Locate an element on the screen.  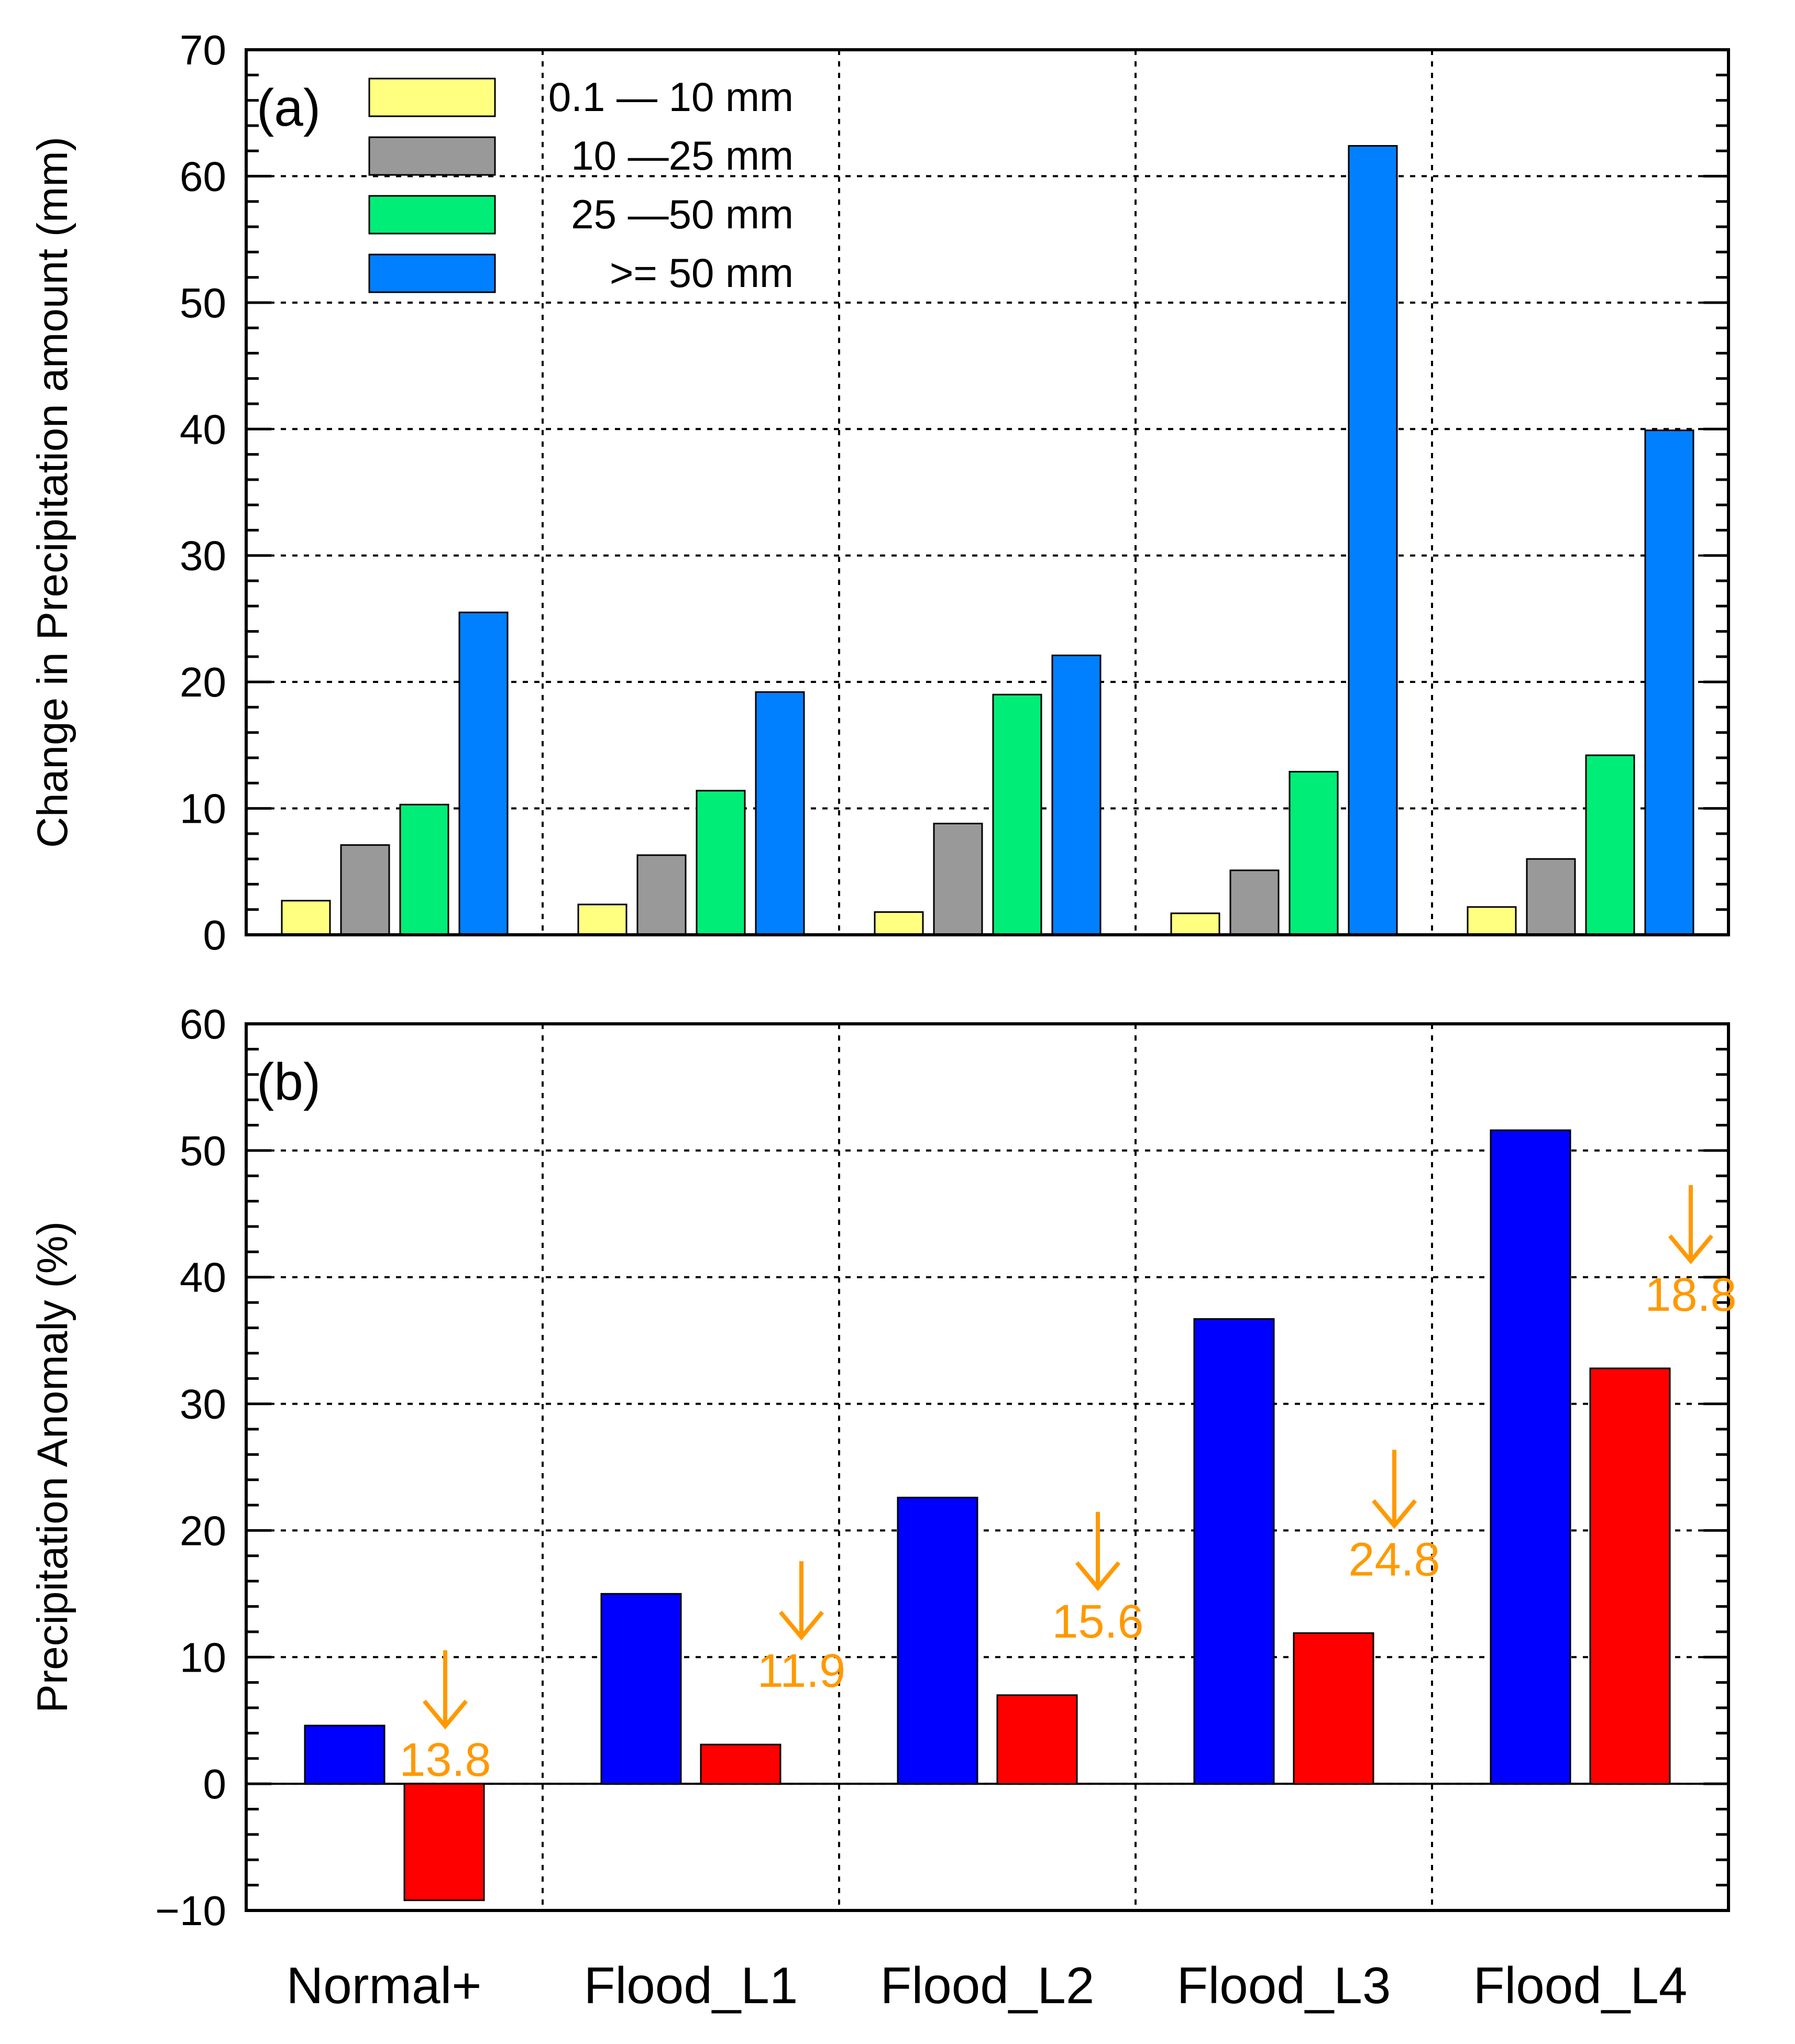
category-label-flood-l1: Flood_L1 is located at coordinates (691, 1985).